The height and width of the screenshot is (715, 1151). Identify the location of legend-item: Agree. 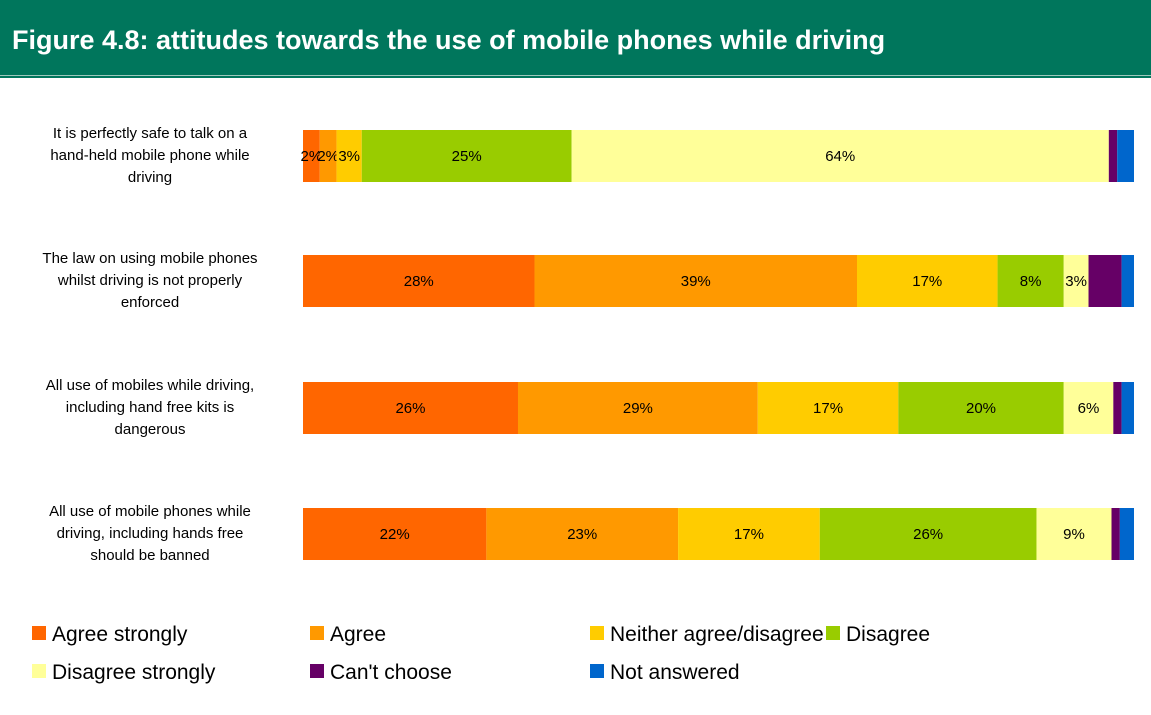
(348, 635).